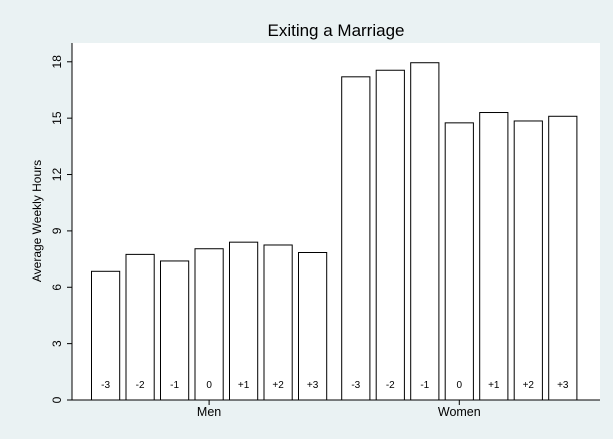 The height and width of the screenshot is (439, 613). What do you see at coordinates (459, 412) in the screenshot?
I see `group-label-women: Women` at bounding box center [459, 412].